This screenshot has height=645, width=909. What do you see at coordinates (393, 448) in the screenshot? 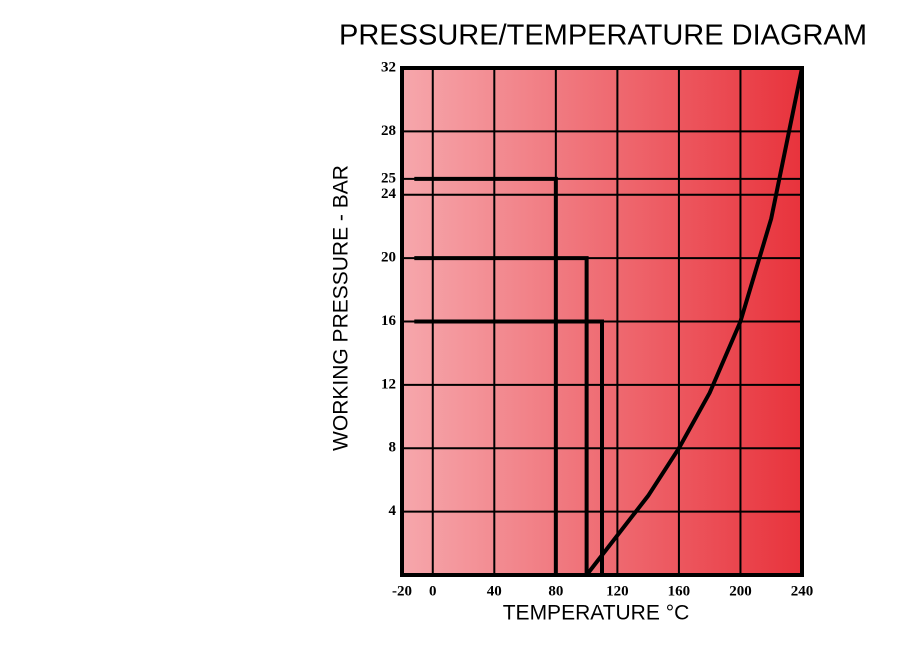
I see `y-tick-label: 8` at bounding box center [393, 448].